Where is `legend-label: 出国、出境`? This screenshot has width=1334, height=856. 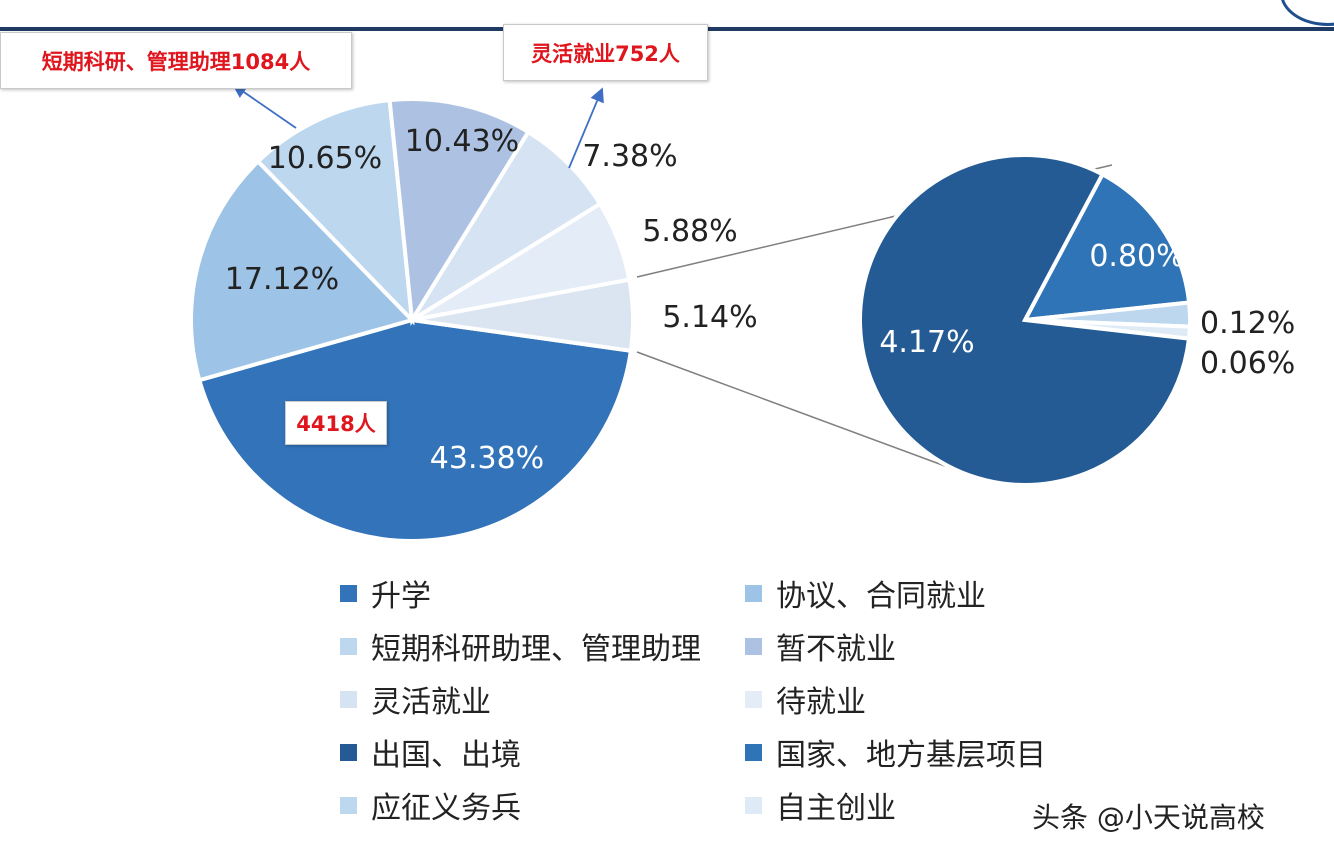 legend-label: 出国、出境 is located at coordinates (446, 755).